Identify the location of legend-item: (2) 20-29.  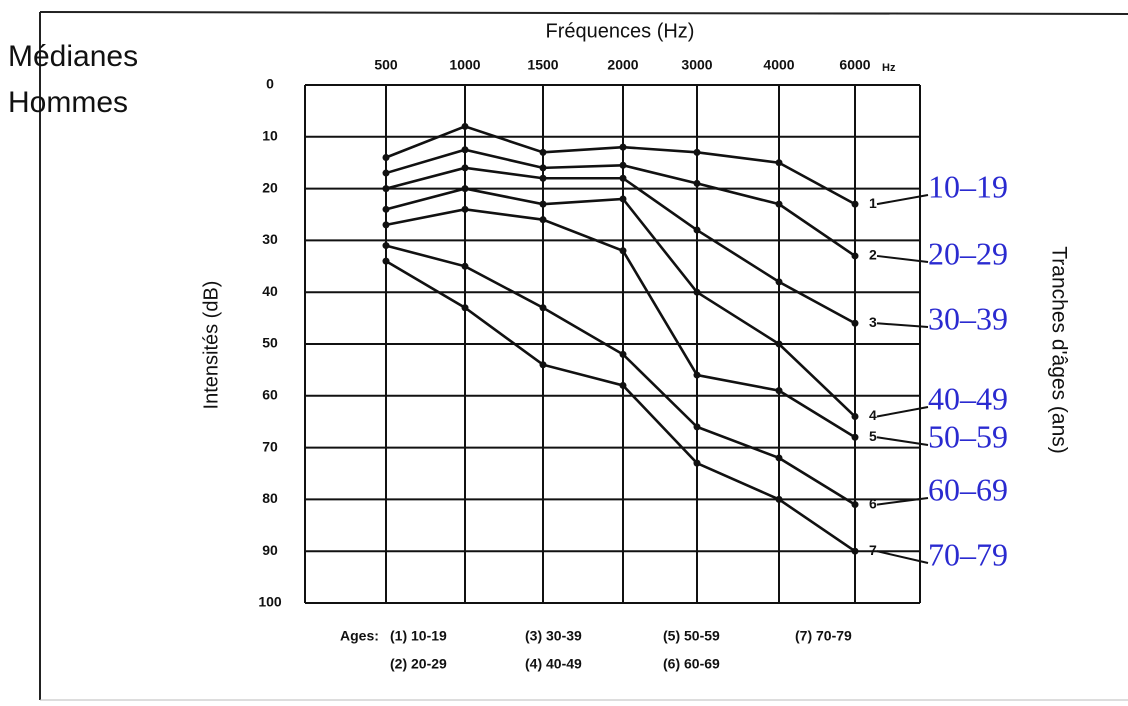
(418, 664).